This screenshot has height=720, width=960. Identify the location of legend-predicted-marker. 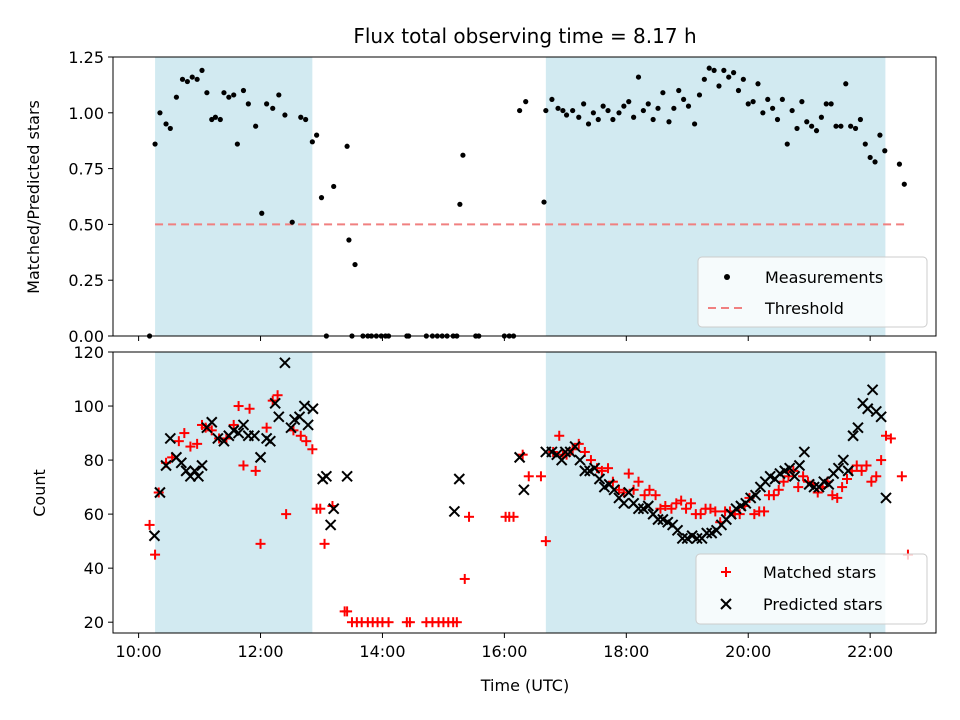
(726, 604).